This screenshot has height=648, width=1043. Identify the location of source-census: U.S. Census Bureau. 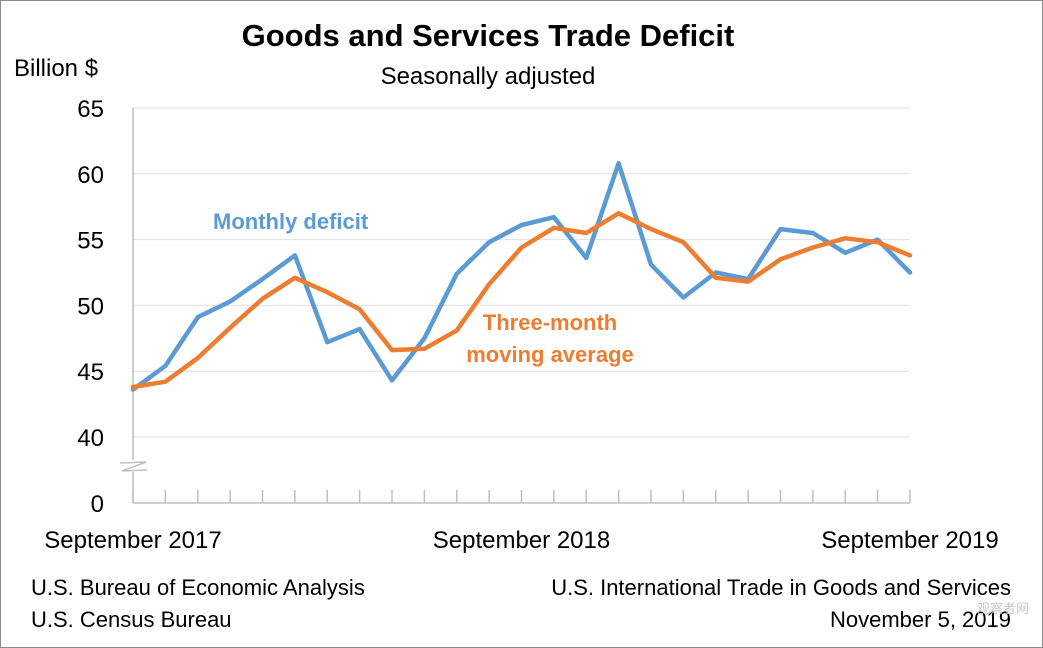
(131, 619).